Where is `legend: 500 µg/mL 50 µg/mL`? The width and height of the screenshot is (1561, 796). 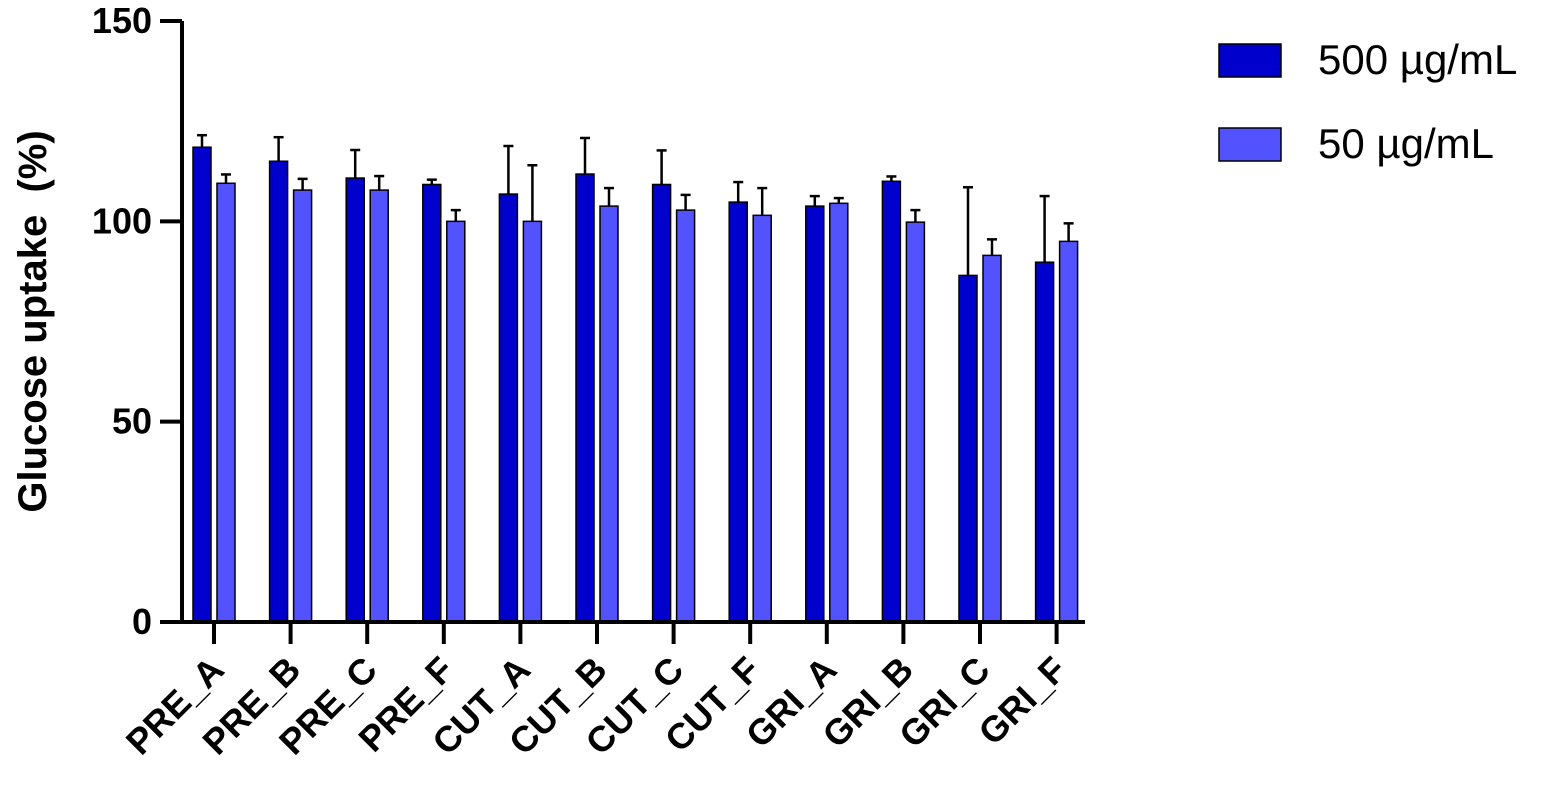 legend: 500 µg/mL 50 µg/mL is located at coordinates (1367, 101).